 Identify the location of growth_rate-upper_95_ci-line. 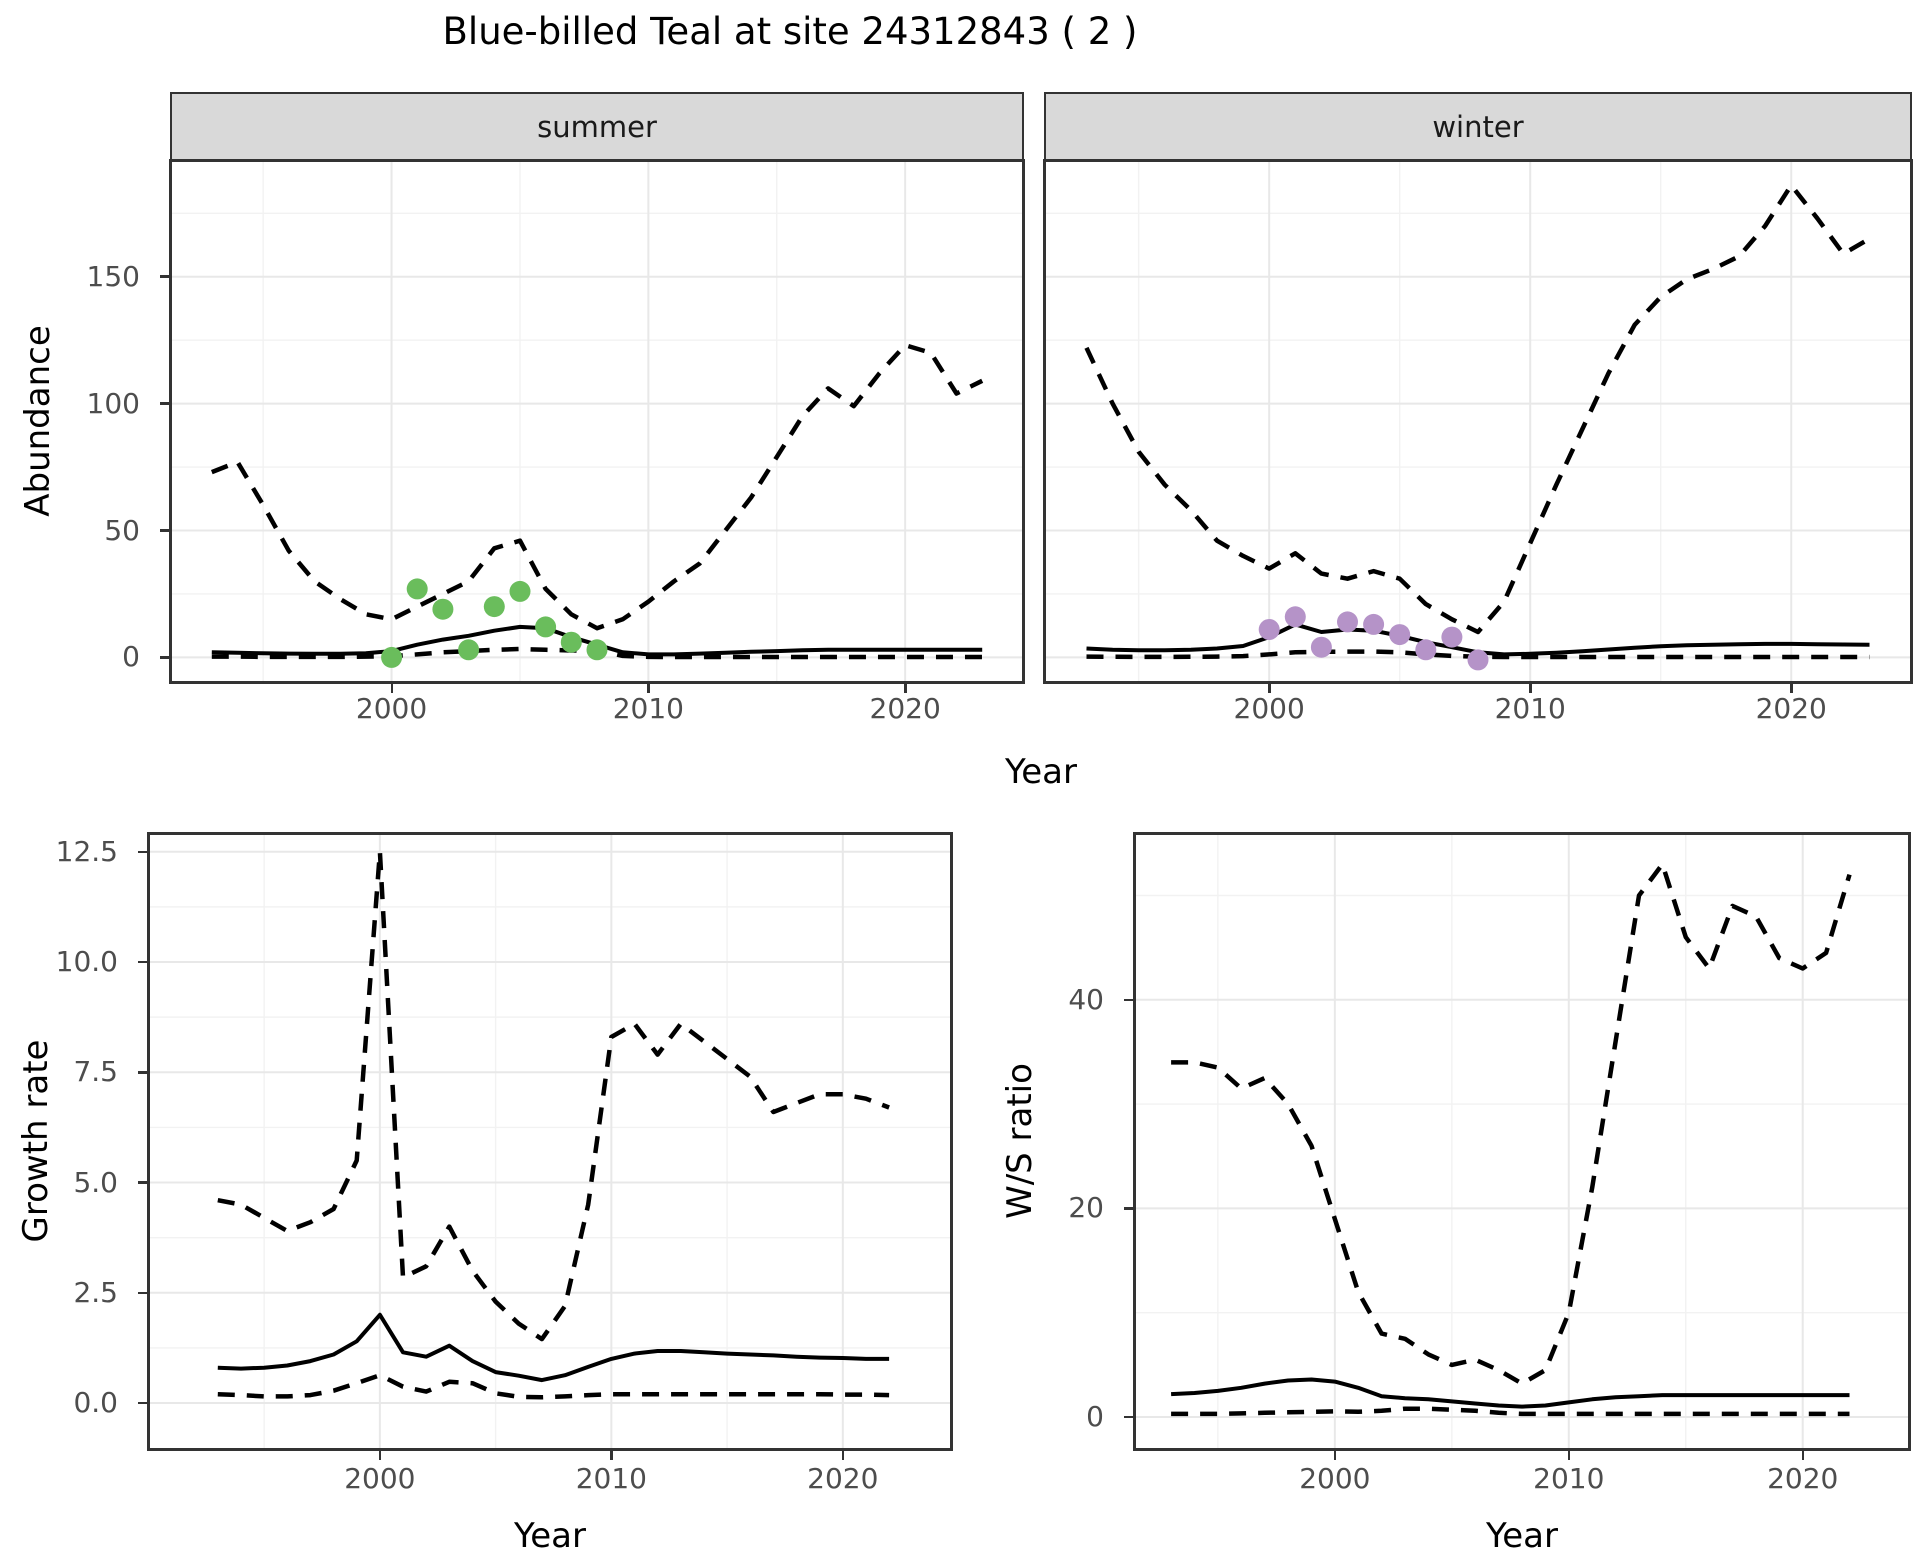
(553, 1095).